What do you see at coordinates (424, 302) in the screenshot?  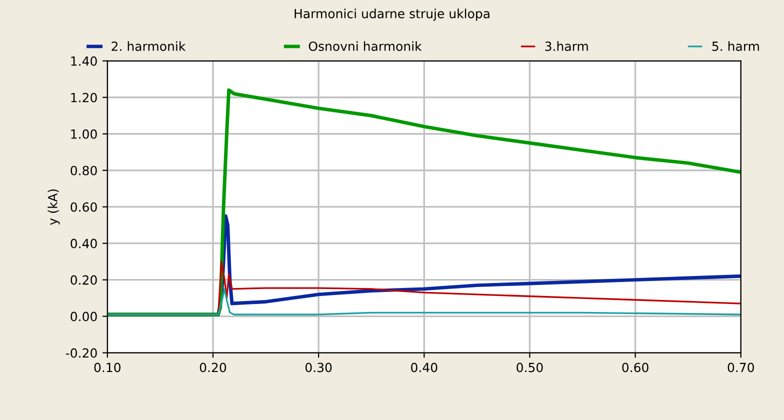 I see `line-series` at bounding box center [424, 302].